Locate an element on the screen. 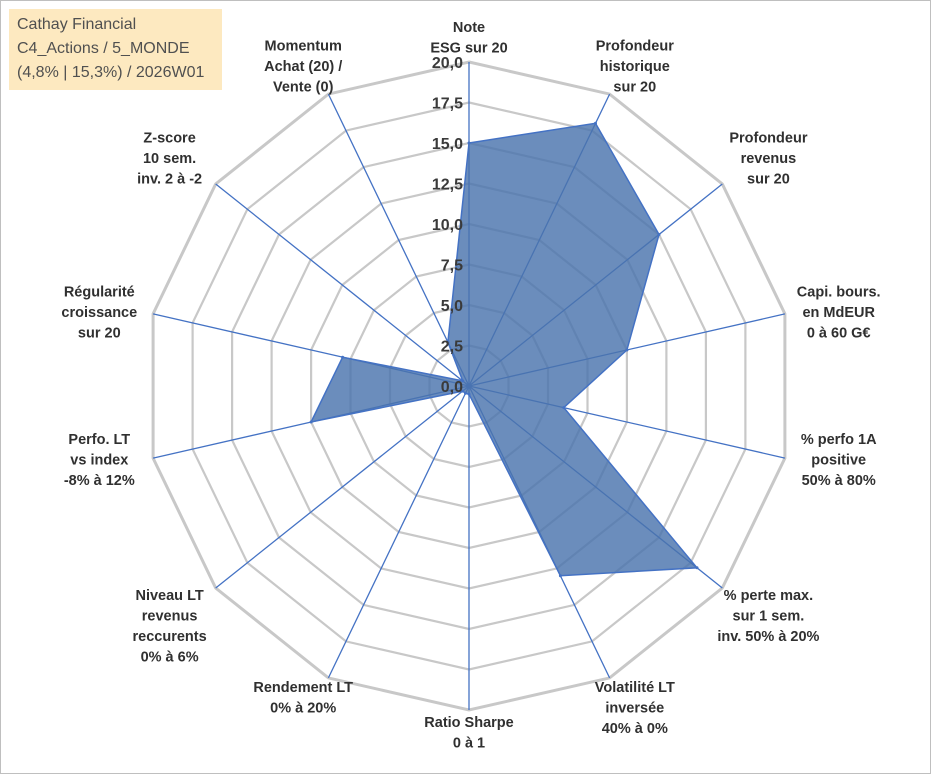 The image size is (933, 776). tick-label: 15,0 is located at coordinates (447, 144).